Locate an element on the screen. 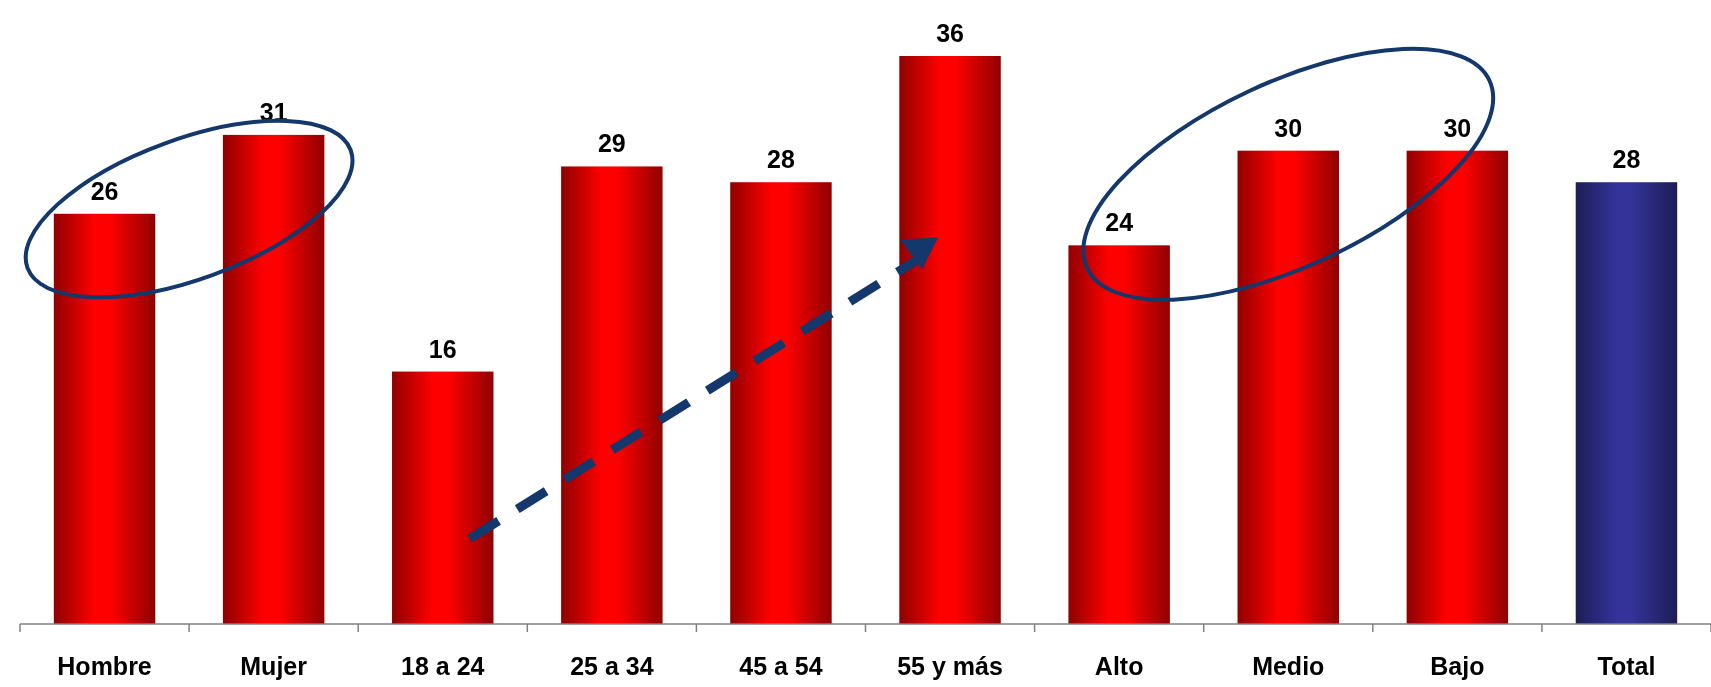  data-label: 16 is located at coordinates (442, 348).